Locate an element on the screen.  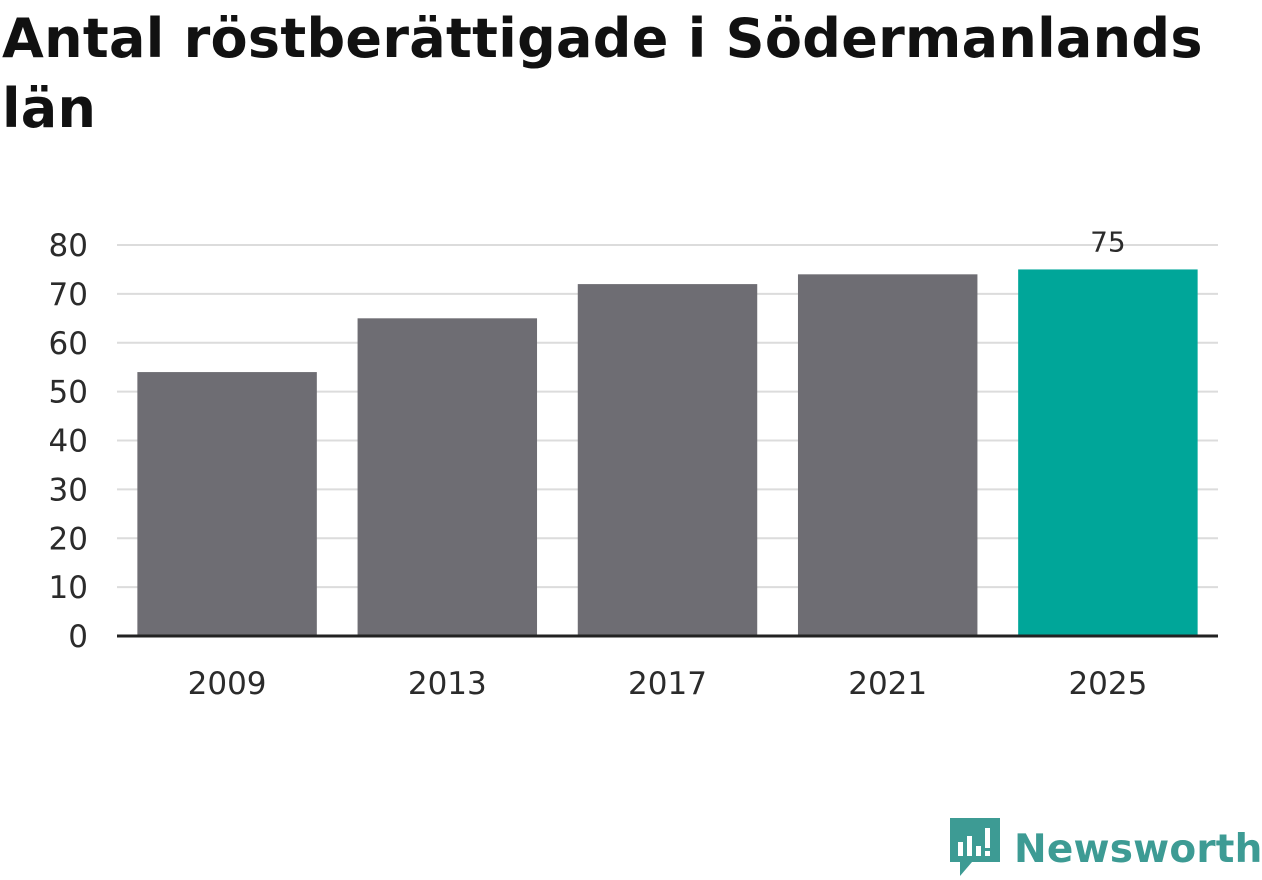
y-tick-label: 50 is located at coordinates (68, 393).